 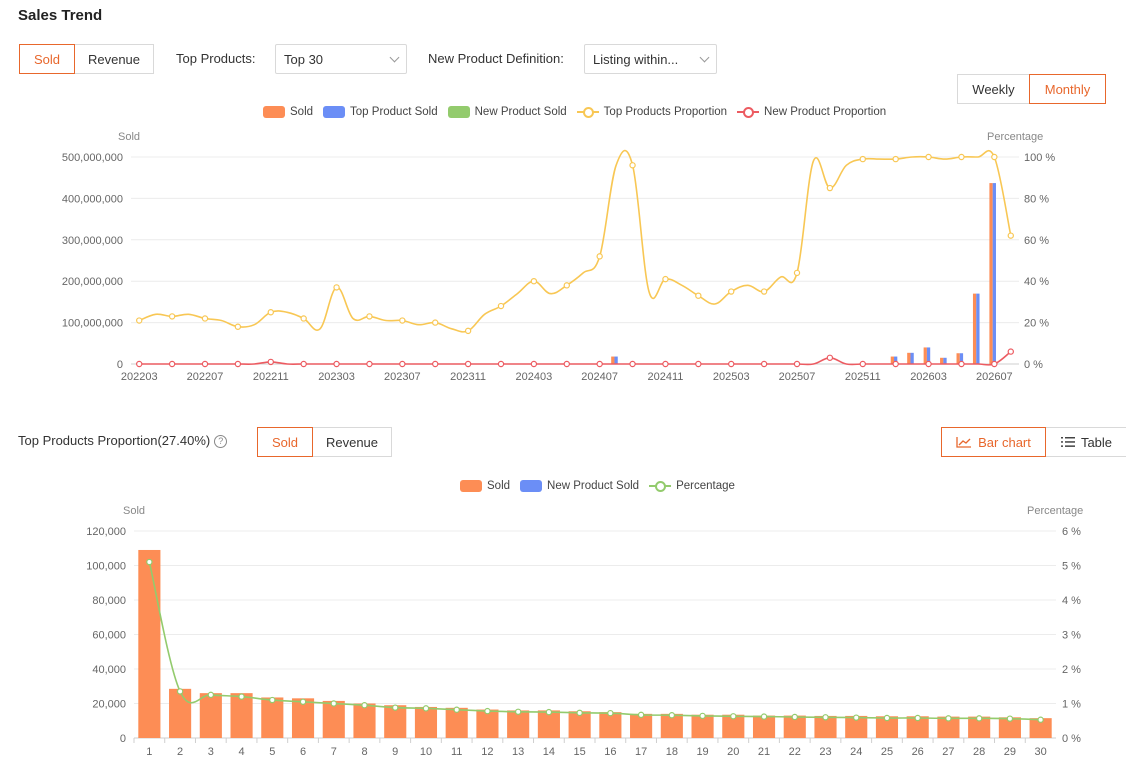 I want to click on x-tick-label: 24, so click(x=856, y=752).